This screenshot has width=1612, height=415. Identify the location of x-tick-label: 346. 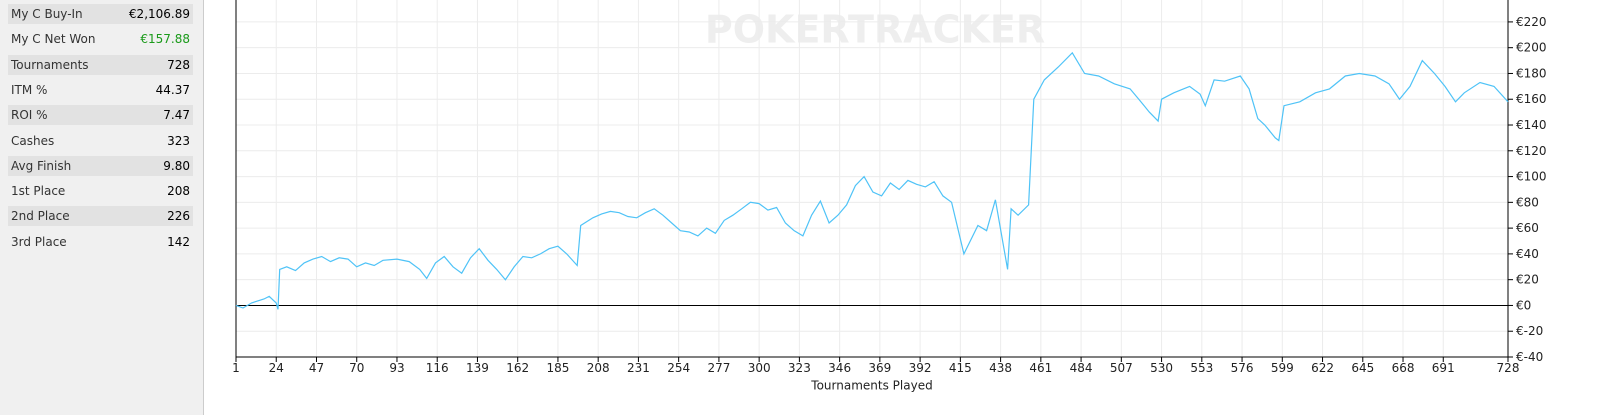
(839, 368).